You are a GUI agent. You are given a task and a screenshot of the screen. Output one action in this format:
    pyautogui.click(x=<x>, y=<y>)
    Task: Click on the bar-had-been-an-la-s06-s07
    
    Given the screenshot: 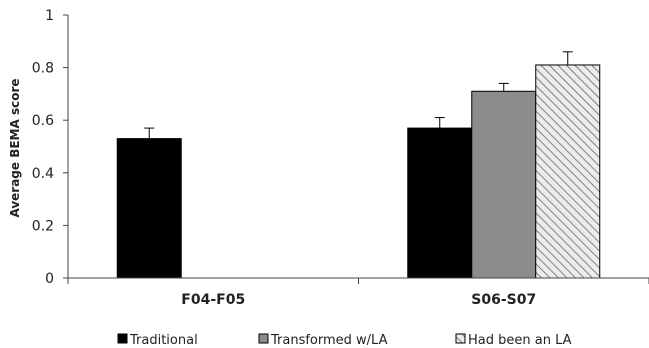 What is the action you would take?
    pyautogui.click(x=568, y=171)
    